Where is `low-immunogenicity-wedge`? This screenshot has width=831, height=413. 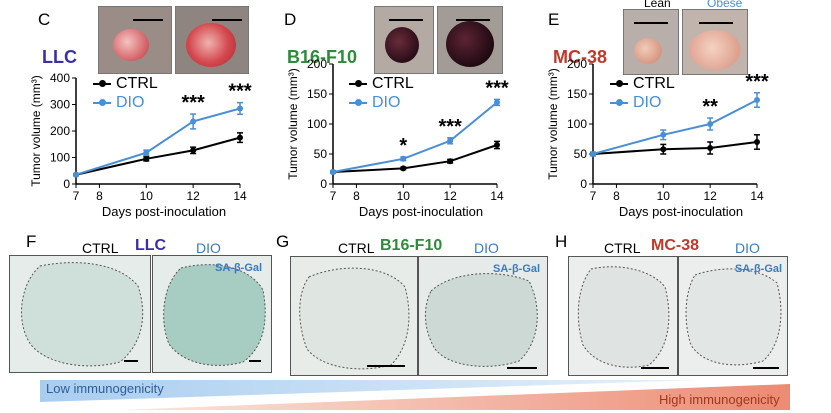 low-immunogenicity-wedge is located at coordinates (370, 391).